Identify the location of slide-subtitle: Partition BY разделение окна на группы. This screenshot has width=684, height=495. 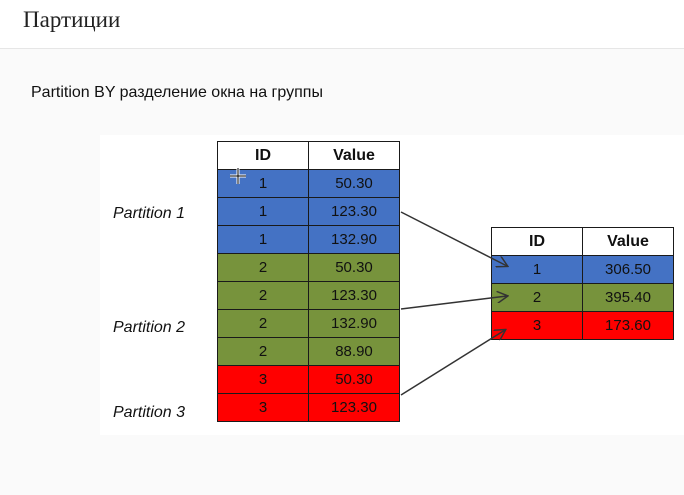
(177, 92).